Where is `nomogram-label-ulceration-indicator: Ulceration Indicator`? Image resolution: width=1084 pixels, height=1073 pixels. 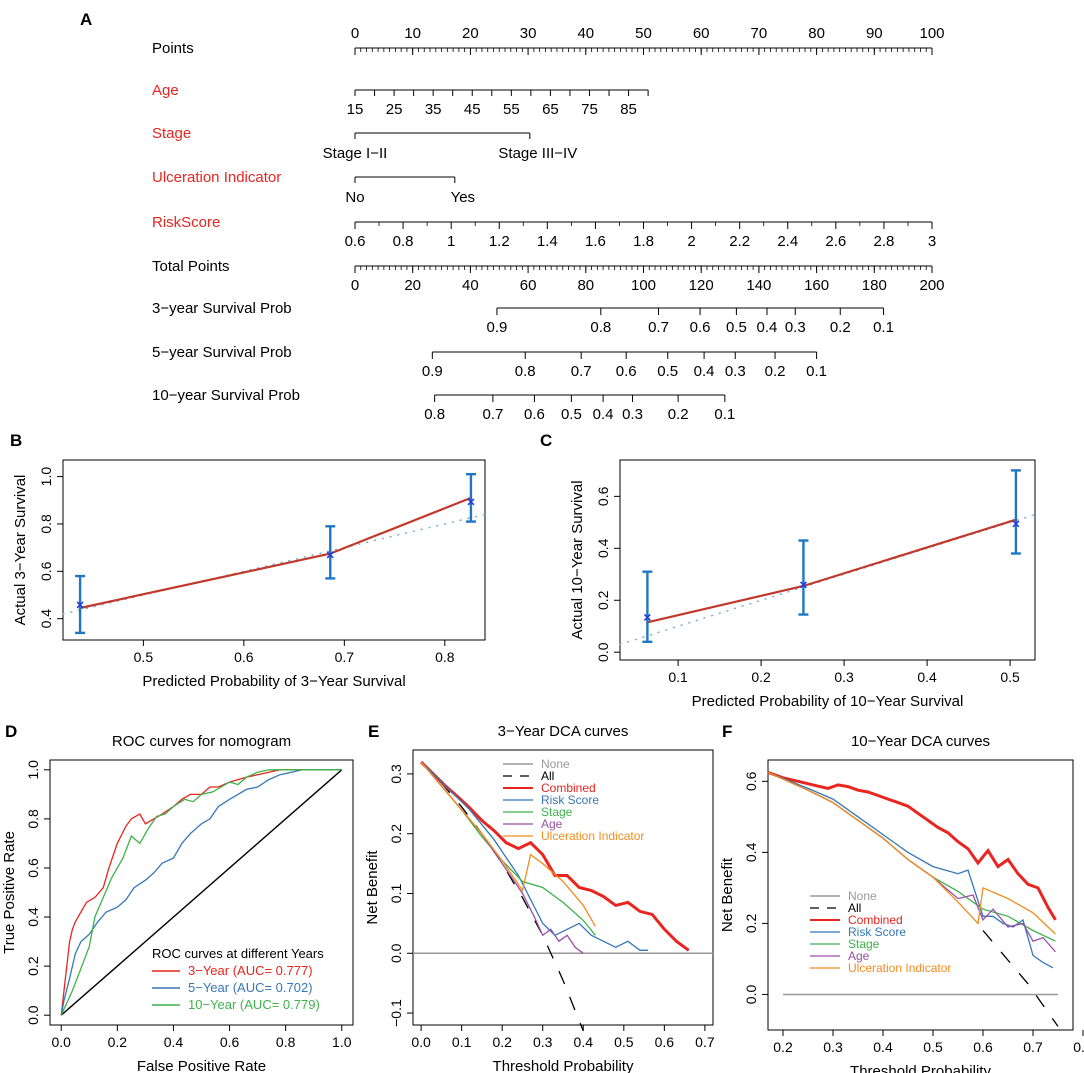
nomogram-label-ulceration-indicator: Ulceration Indicator is located at coordinates (216, 177).